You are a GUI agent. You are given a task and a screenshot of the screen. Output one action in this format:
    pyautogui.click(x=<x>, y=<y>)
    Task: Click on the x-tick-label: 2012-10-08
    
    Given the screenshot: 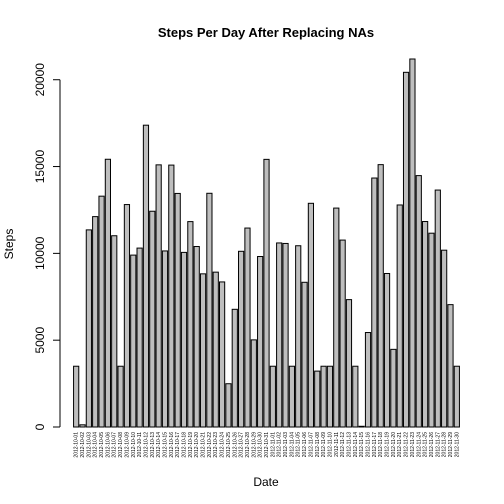 What is the action you would take?
    pyautogui.click(x=121, y=445)
    